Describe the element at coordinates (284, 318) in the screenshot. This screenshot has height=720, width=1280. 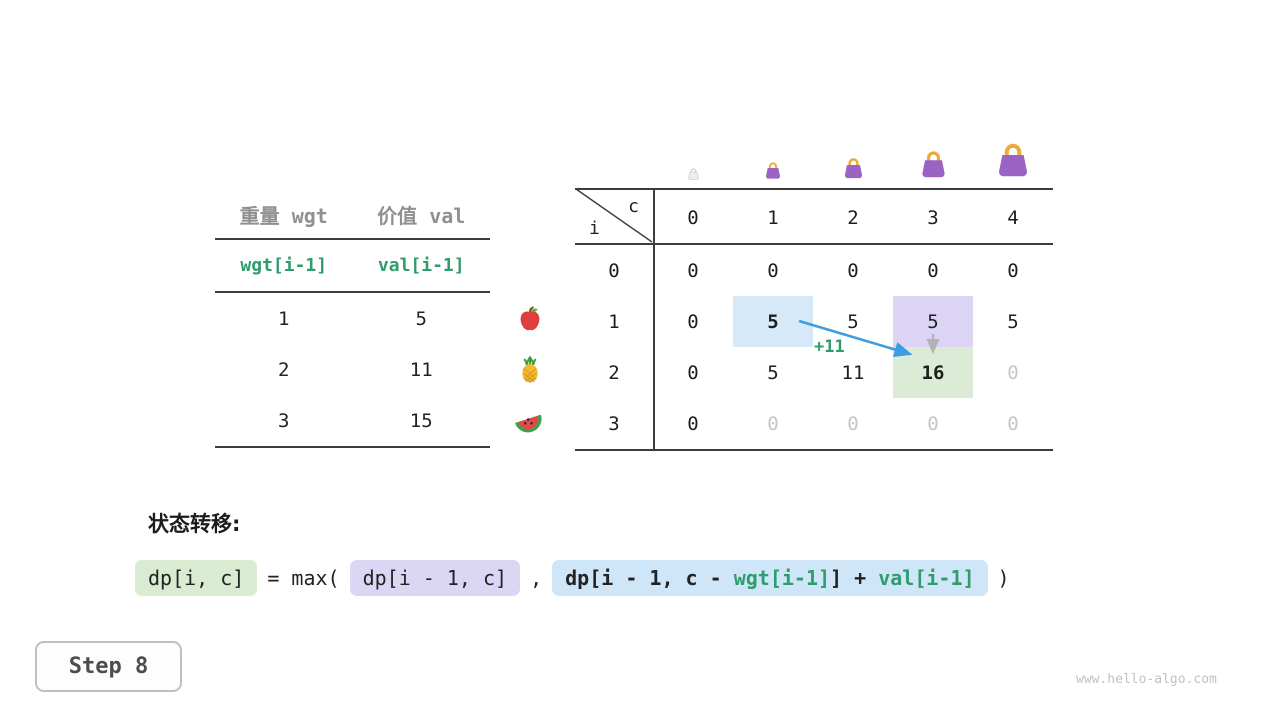
I see `item-wgt: 1` at that location.